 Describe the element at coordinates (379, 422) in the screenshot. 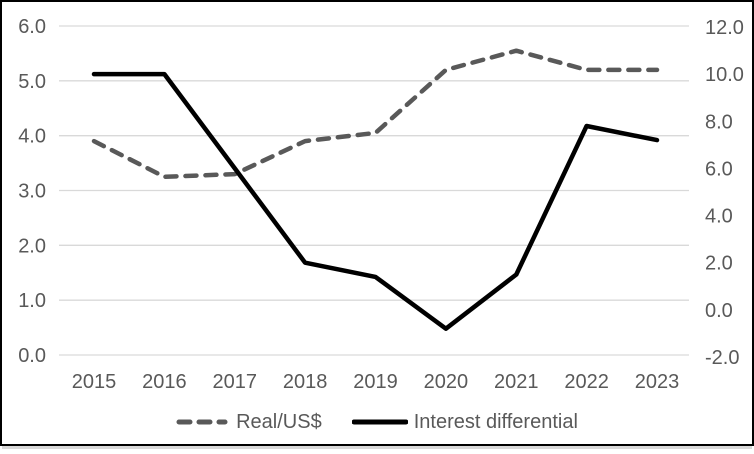

I see `solid-line-icon` at that location.